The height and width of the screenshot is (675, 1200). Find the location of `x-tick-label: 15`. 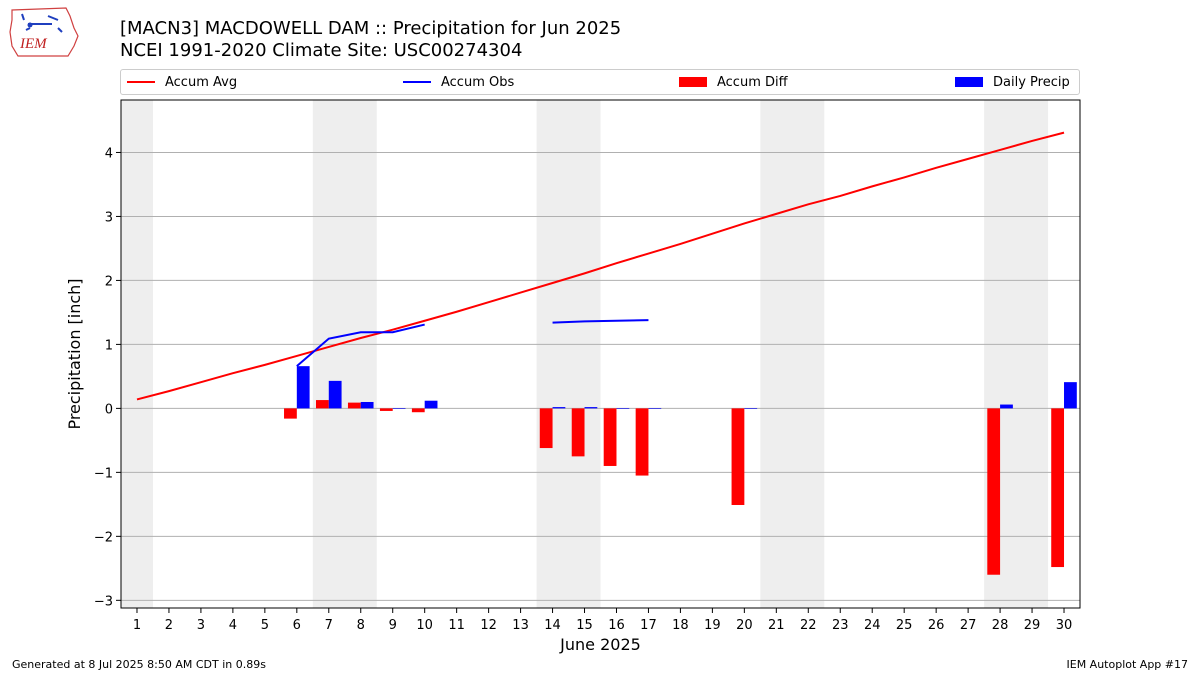

x-tick-label: 15 is located at coordinates (584, 625).